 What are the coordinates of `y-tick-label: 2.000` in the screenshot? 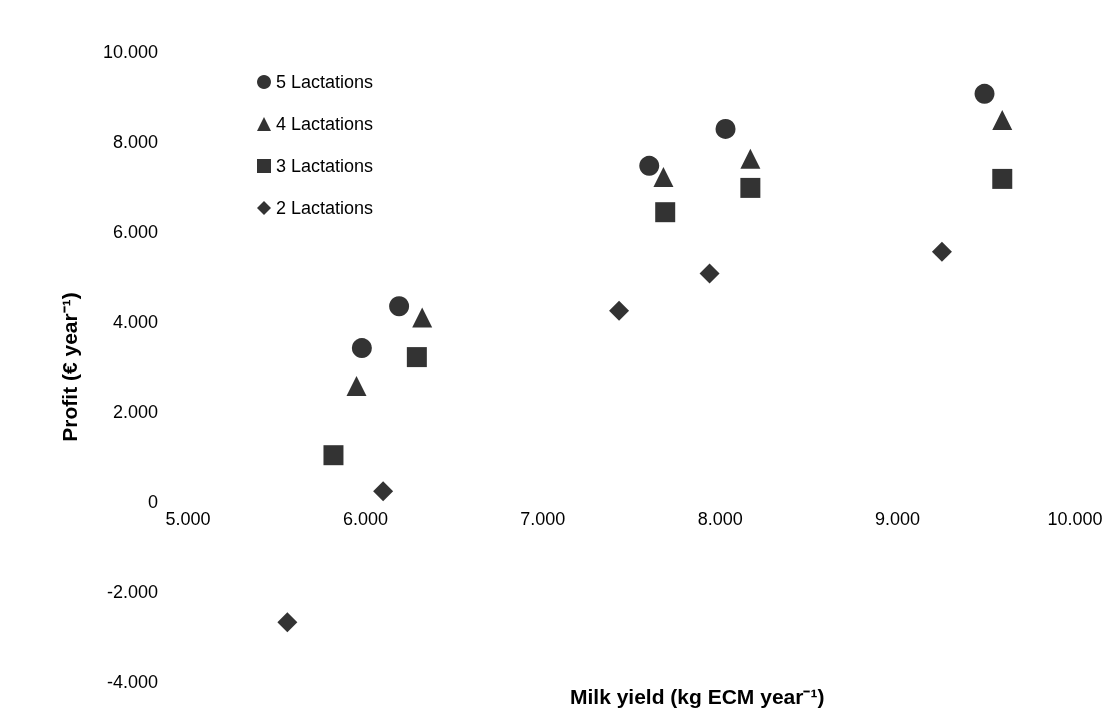 It's located at (135, 412).